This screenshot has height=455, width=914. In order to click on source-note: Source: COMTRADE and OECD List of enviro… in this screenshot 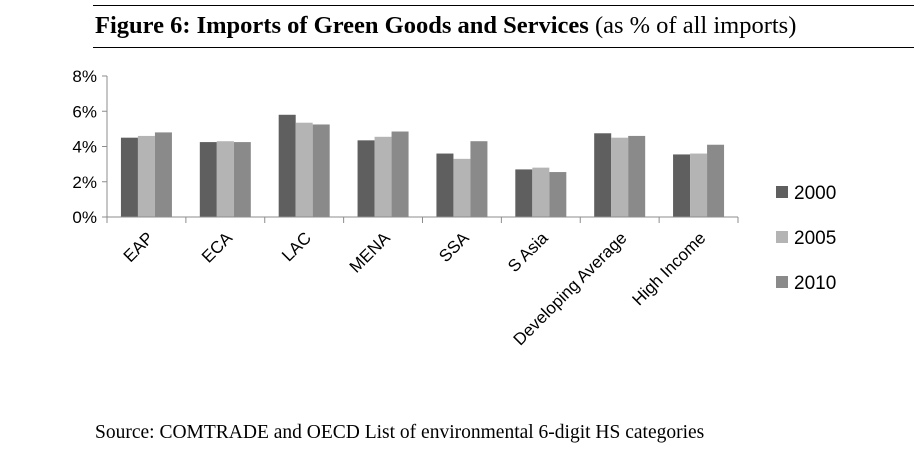, I will do `click(400, 432)`.